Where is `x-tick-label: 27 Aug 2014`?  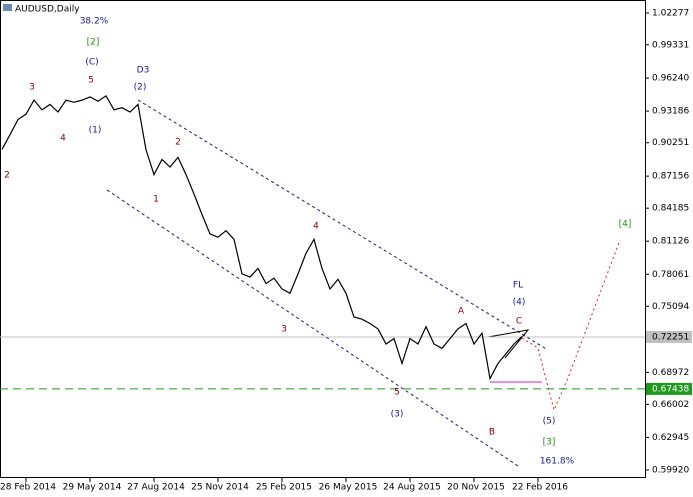
x-tick-label: 27 Aug 2014 is located at coordinates (156, 488).